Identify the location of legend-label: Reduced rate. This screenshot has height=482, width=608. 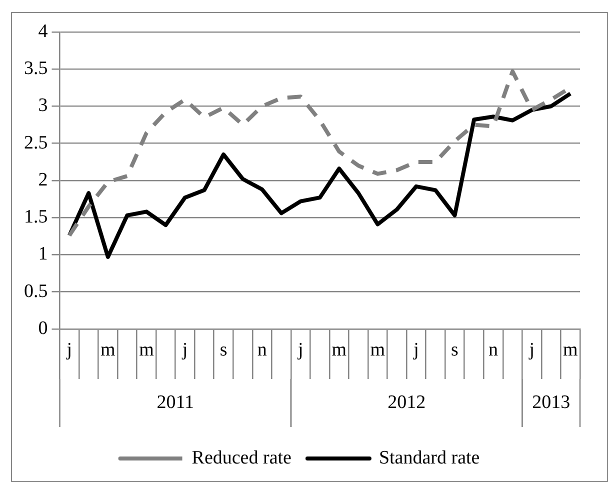
(242, 457).